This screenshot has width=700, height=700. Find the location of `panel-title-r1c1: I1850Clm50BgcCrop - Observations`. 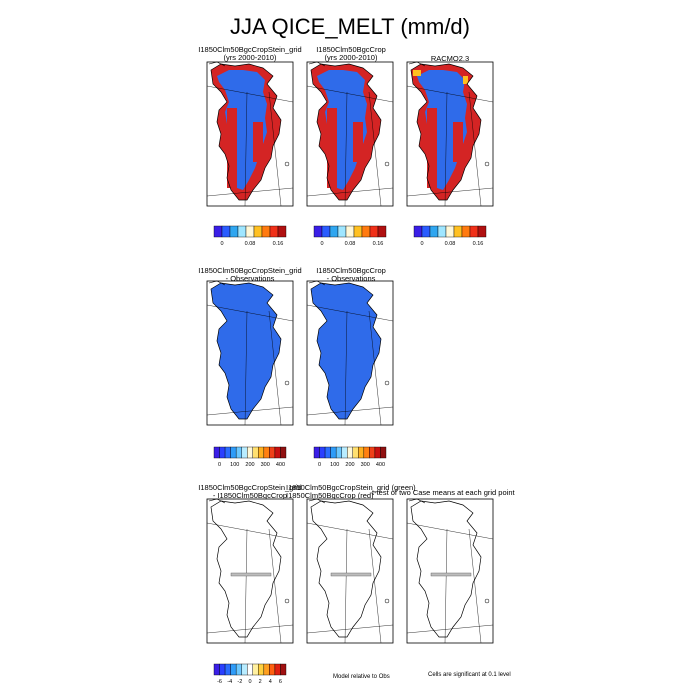

panel-title-r1c1: I1850Clm50BgcCrop - Observations is located at coordinates (351, 275).